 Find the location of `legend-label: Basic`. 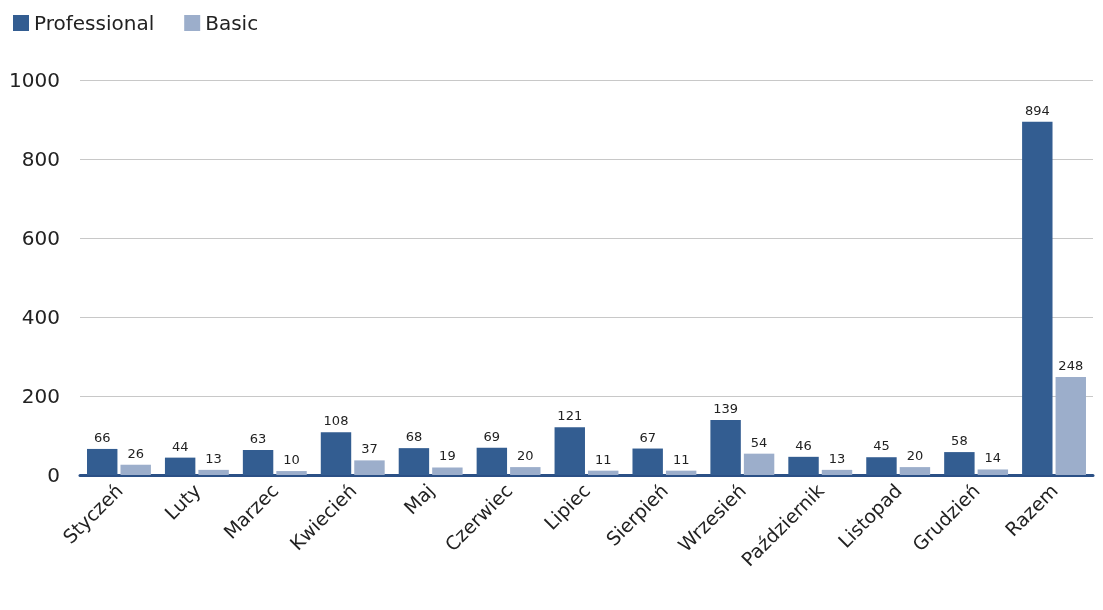

legend-label: Basic is located at coordinates (232, 23).